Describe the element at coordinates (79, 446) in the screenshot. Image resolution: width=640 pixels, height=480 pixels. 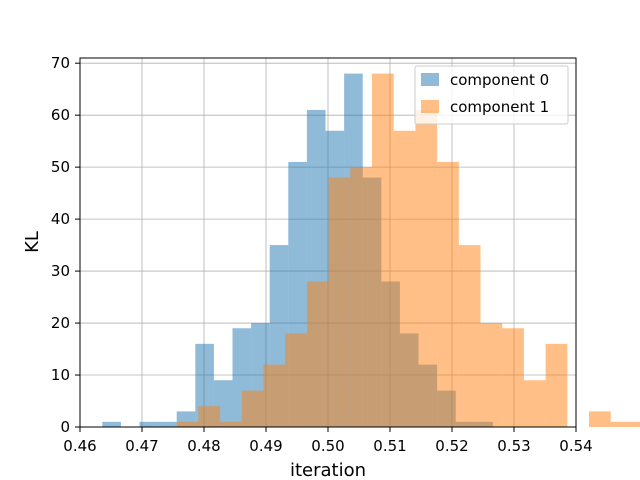
I see `x-tick-label: 0.46` at that location.